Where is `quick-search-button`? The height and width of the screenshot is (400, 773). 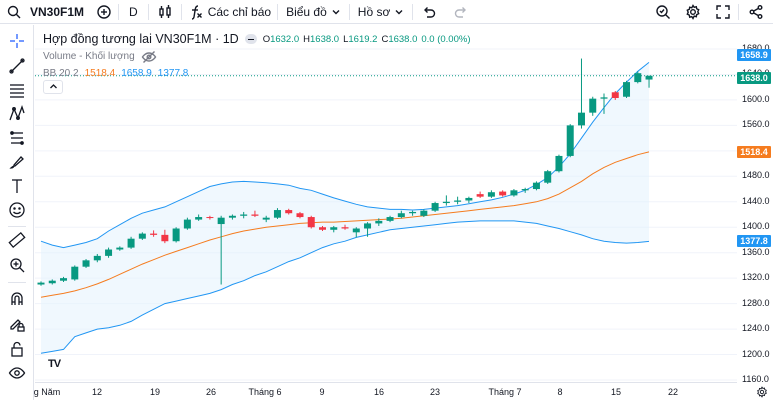
quick-search-button is located at coordinates (663, 12).